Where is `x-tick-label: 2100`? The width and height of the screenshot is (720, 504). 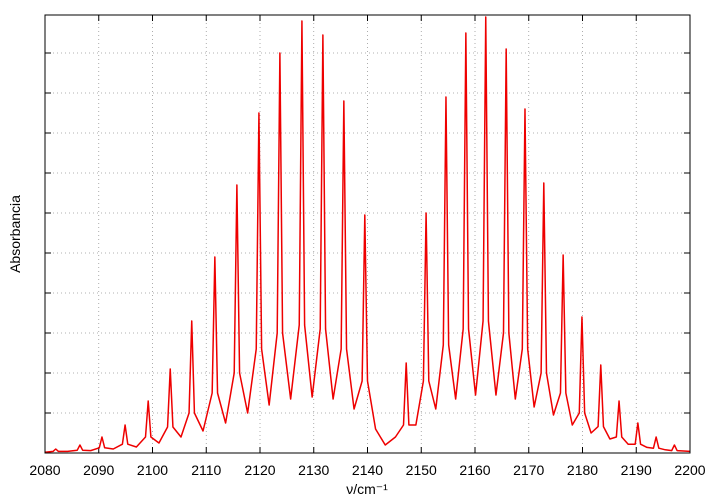 x-tick-label: 2100 is located at coordinates (152, 470).